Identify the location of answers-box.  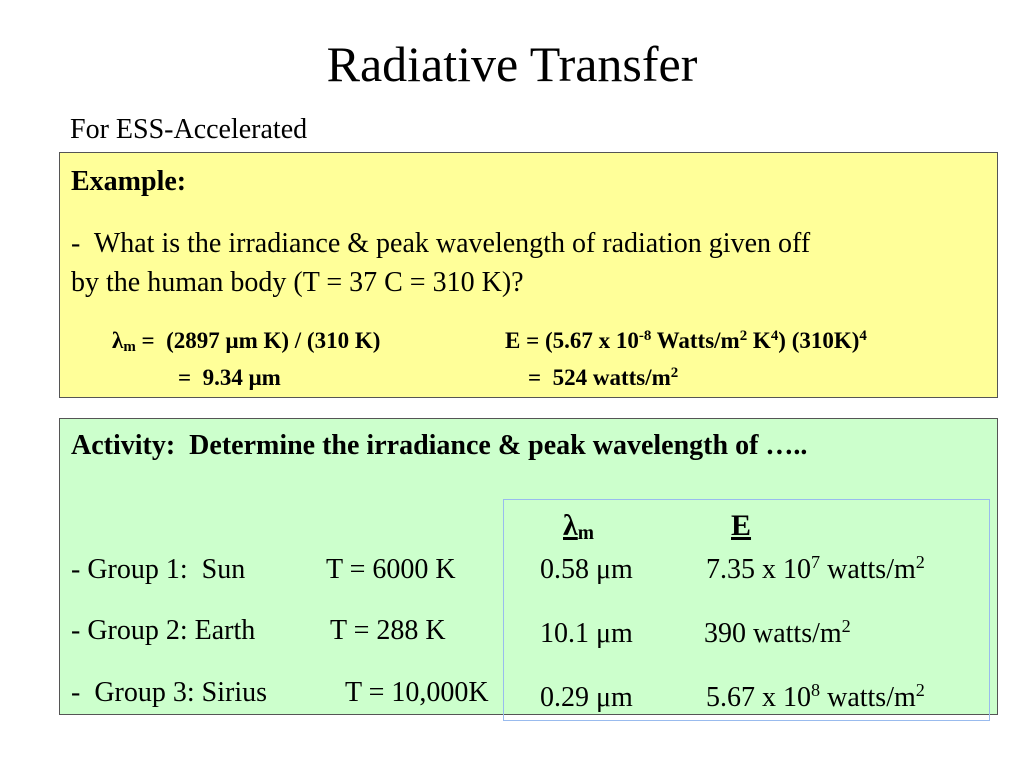
(746, 610).